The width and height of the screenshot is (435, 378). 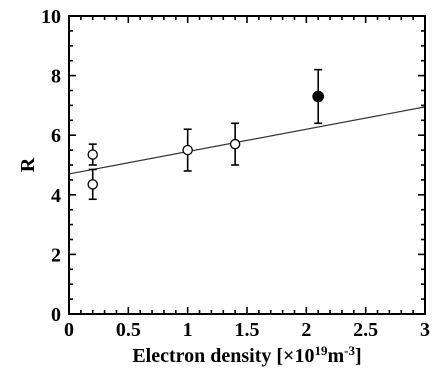 I want to click on x-tick-label: 0.5, so click(x=128, y=330).